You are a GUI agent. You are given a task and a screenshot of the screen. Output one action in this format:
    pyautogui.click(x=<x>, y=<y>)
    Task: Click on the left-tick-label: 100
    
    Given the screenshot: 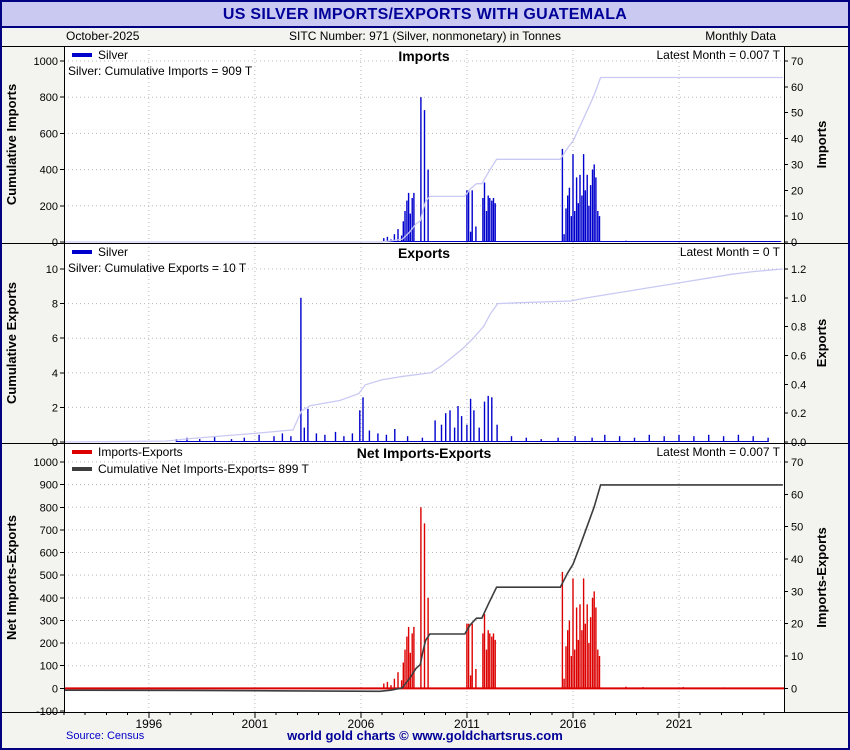 What is the action you would take?
    pyautogui.click(x=49, y=667)
    